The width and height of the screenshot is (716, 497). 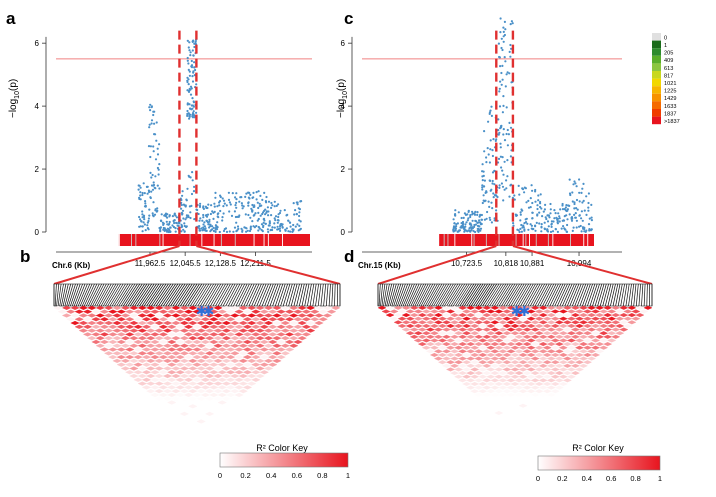 What do you see at coordinates (437, 265) in the screenshot?
I see `zoom-connector-left` at bounding box center [437, 265].